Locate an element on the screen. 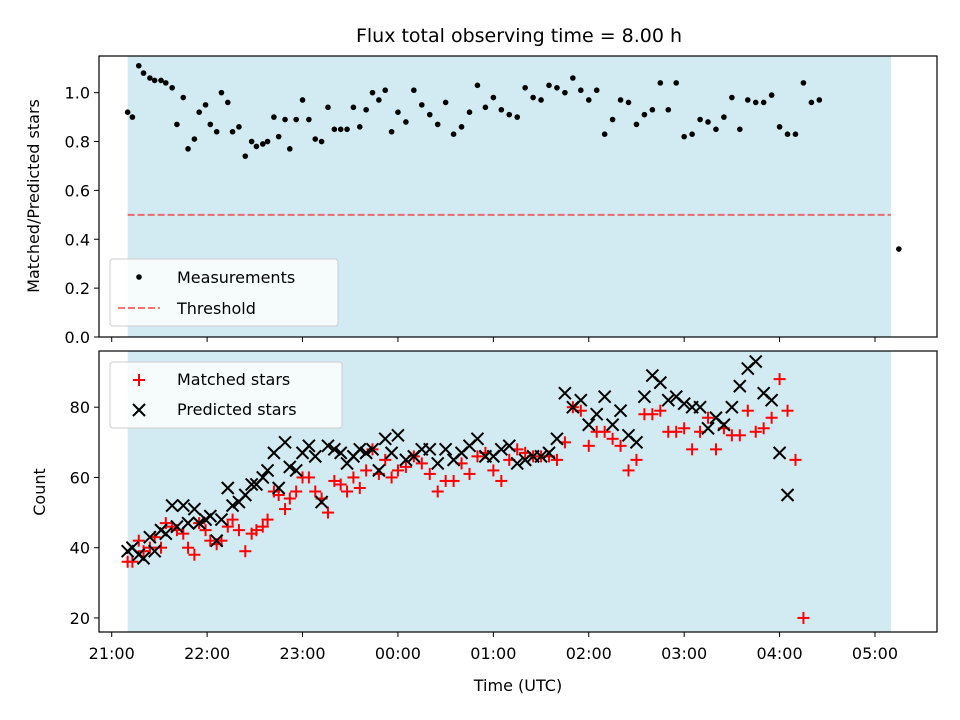 The width and height of the screenshot is (960, 720). y-tick-label: 0.6 is located at coordinates (77, 190).